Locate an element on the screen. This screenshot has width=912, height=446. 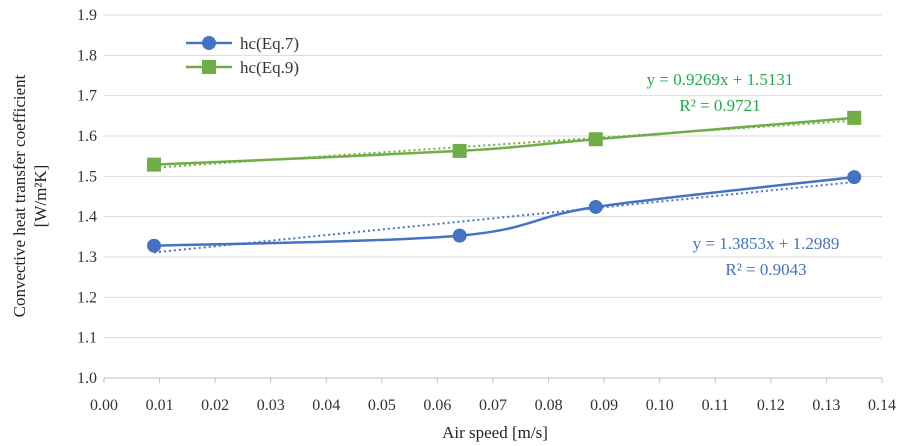
legend-marker-eq7 is located at coordinates (209, 43).